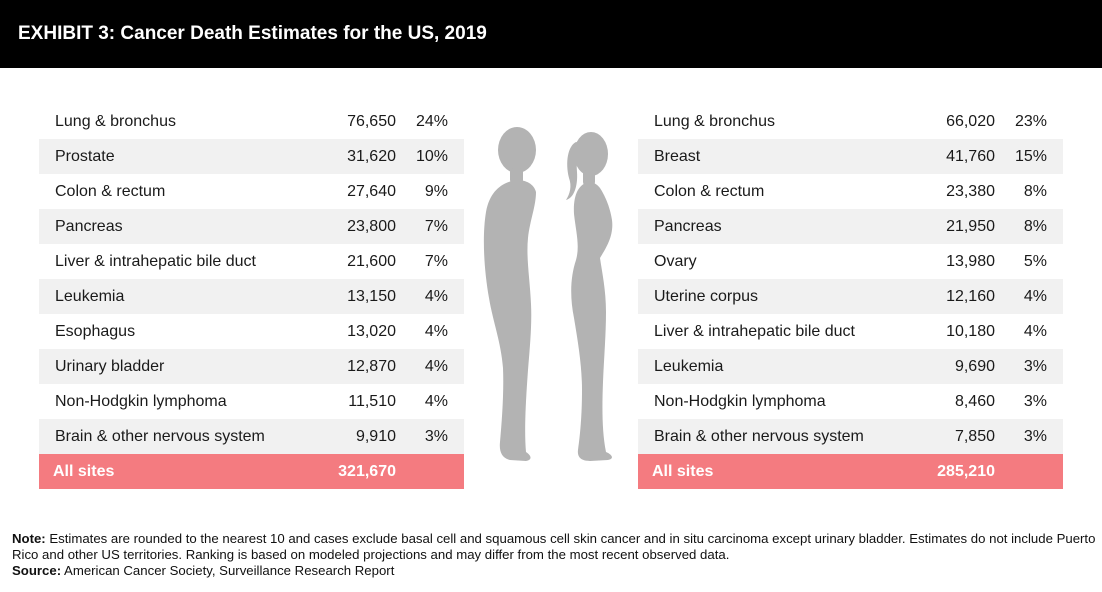  Describe the element at coordinates (974, 436) in the screenshot. I see `deaths-value: 7,850` at that location.